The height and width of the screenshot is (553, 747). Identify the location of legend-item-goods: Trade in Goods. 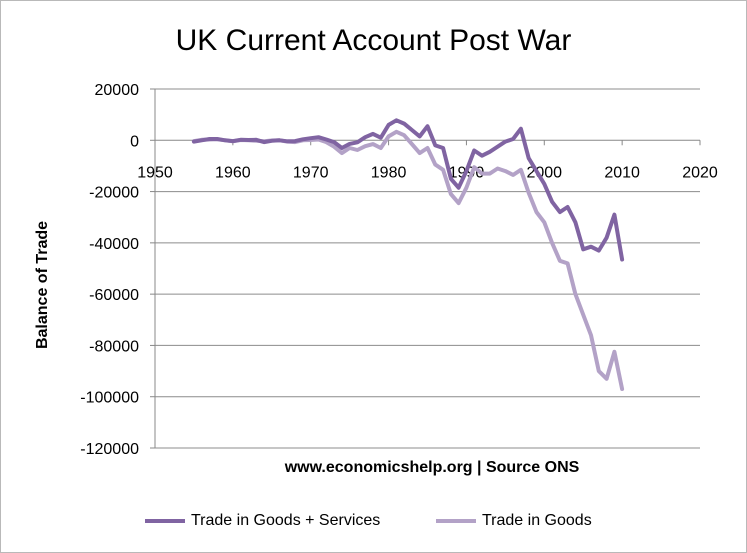
(514, 521).